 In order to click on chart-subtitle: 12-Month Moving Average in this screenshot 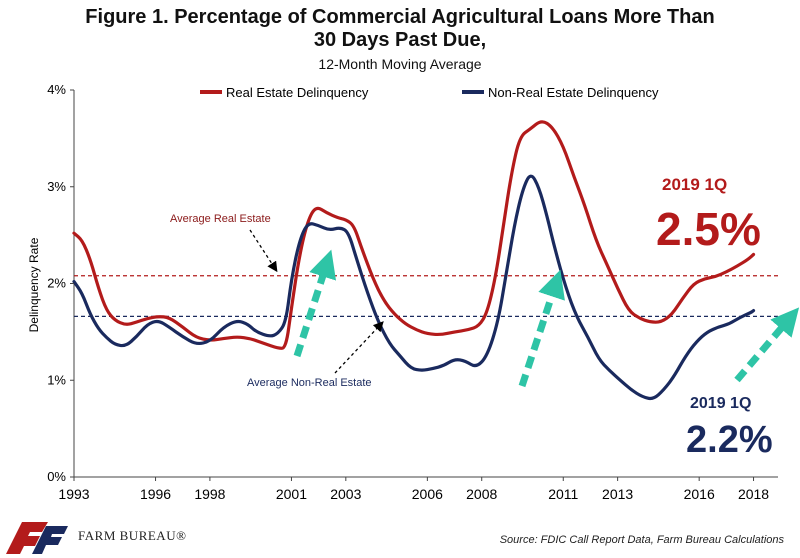, I will do `click(400, 64)`.